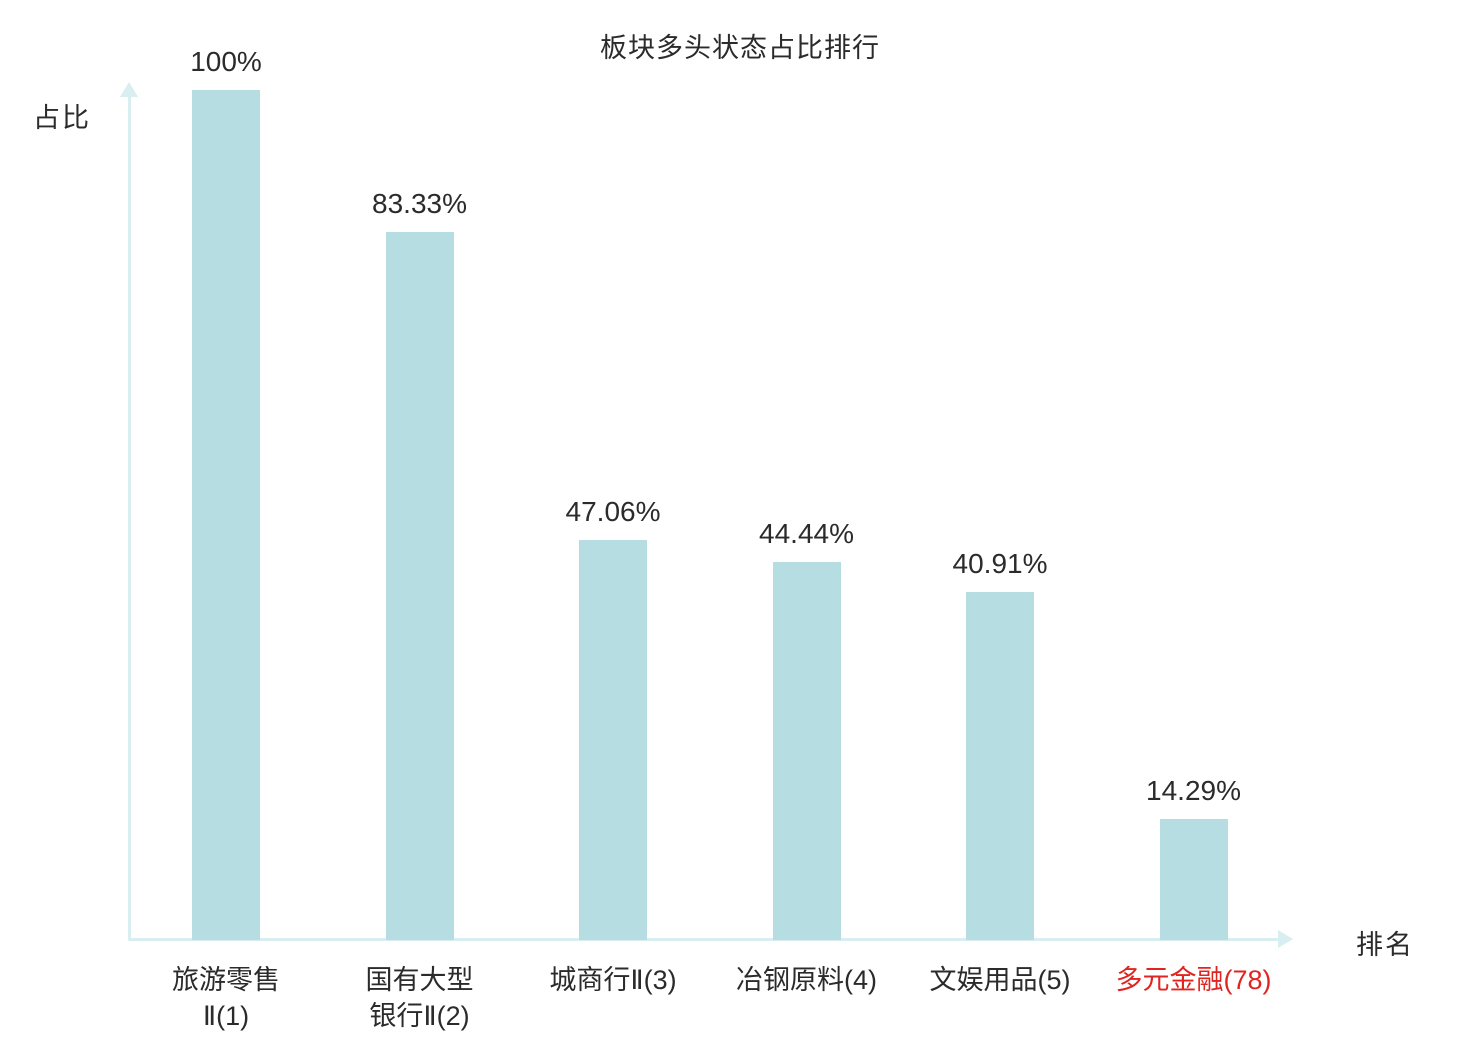 The image size is (1480, 1040). I want to click on bar-value-label: 100%, so click(226, 61).